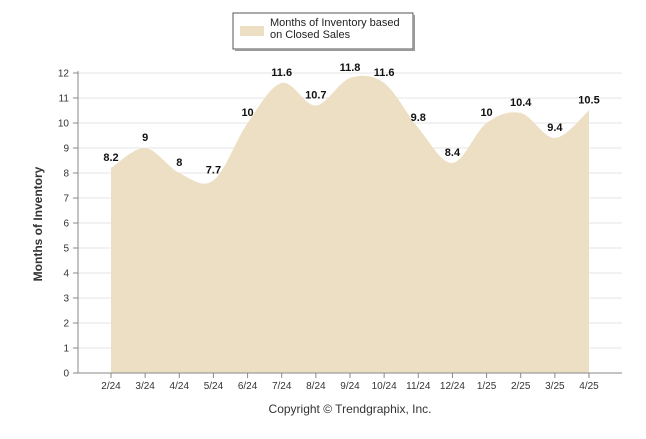 This screenshot has width=646, height=439. Describe the element at coordinates (110, 158) in the screenshot. I see `data-label: 8.2` at that location.